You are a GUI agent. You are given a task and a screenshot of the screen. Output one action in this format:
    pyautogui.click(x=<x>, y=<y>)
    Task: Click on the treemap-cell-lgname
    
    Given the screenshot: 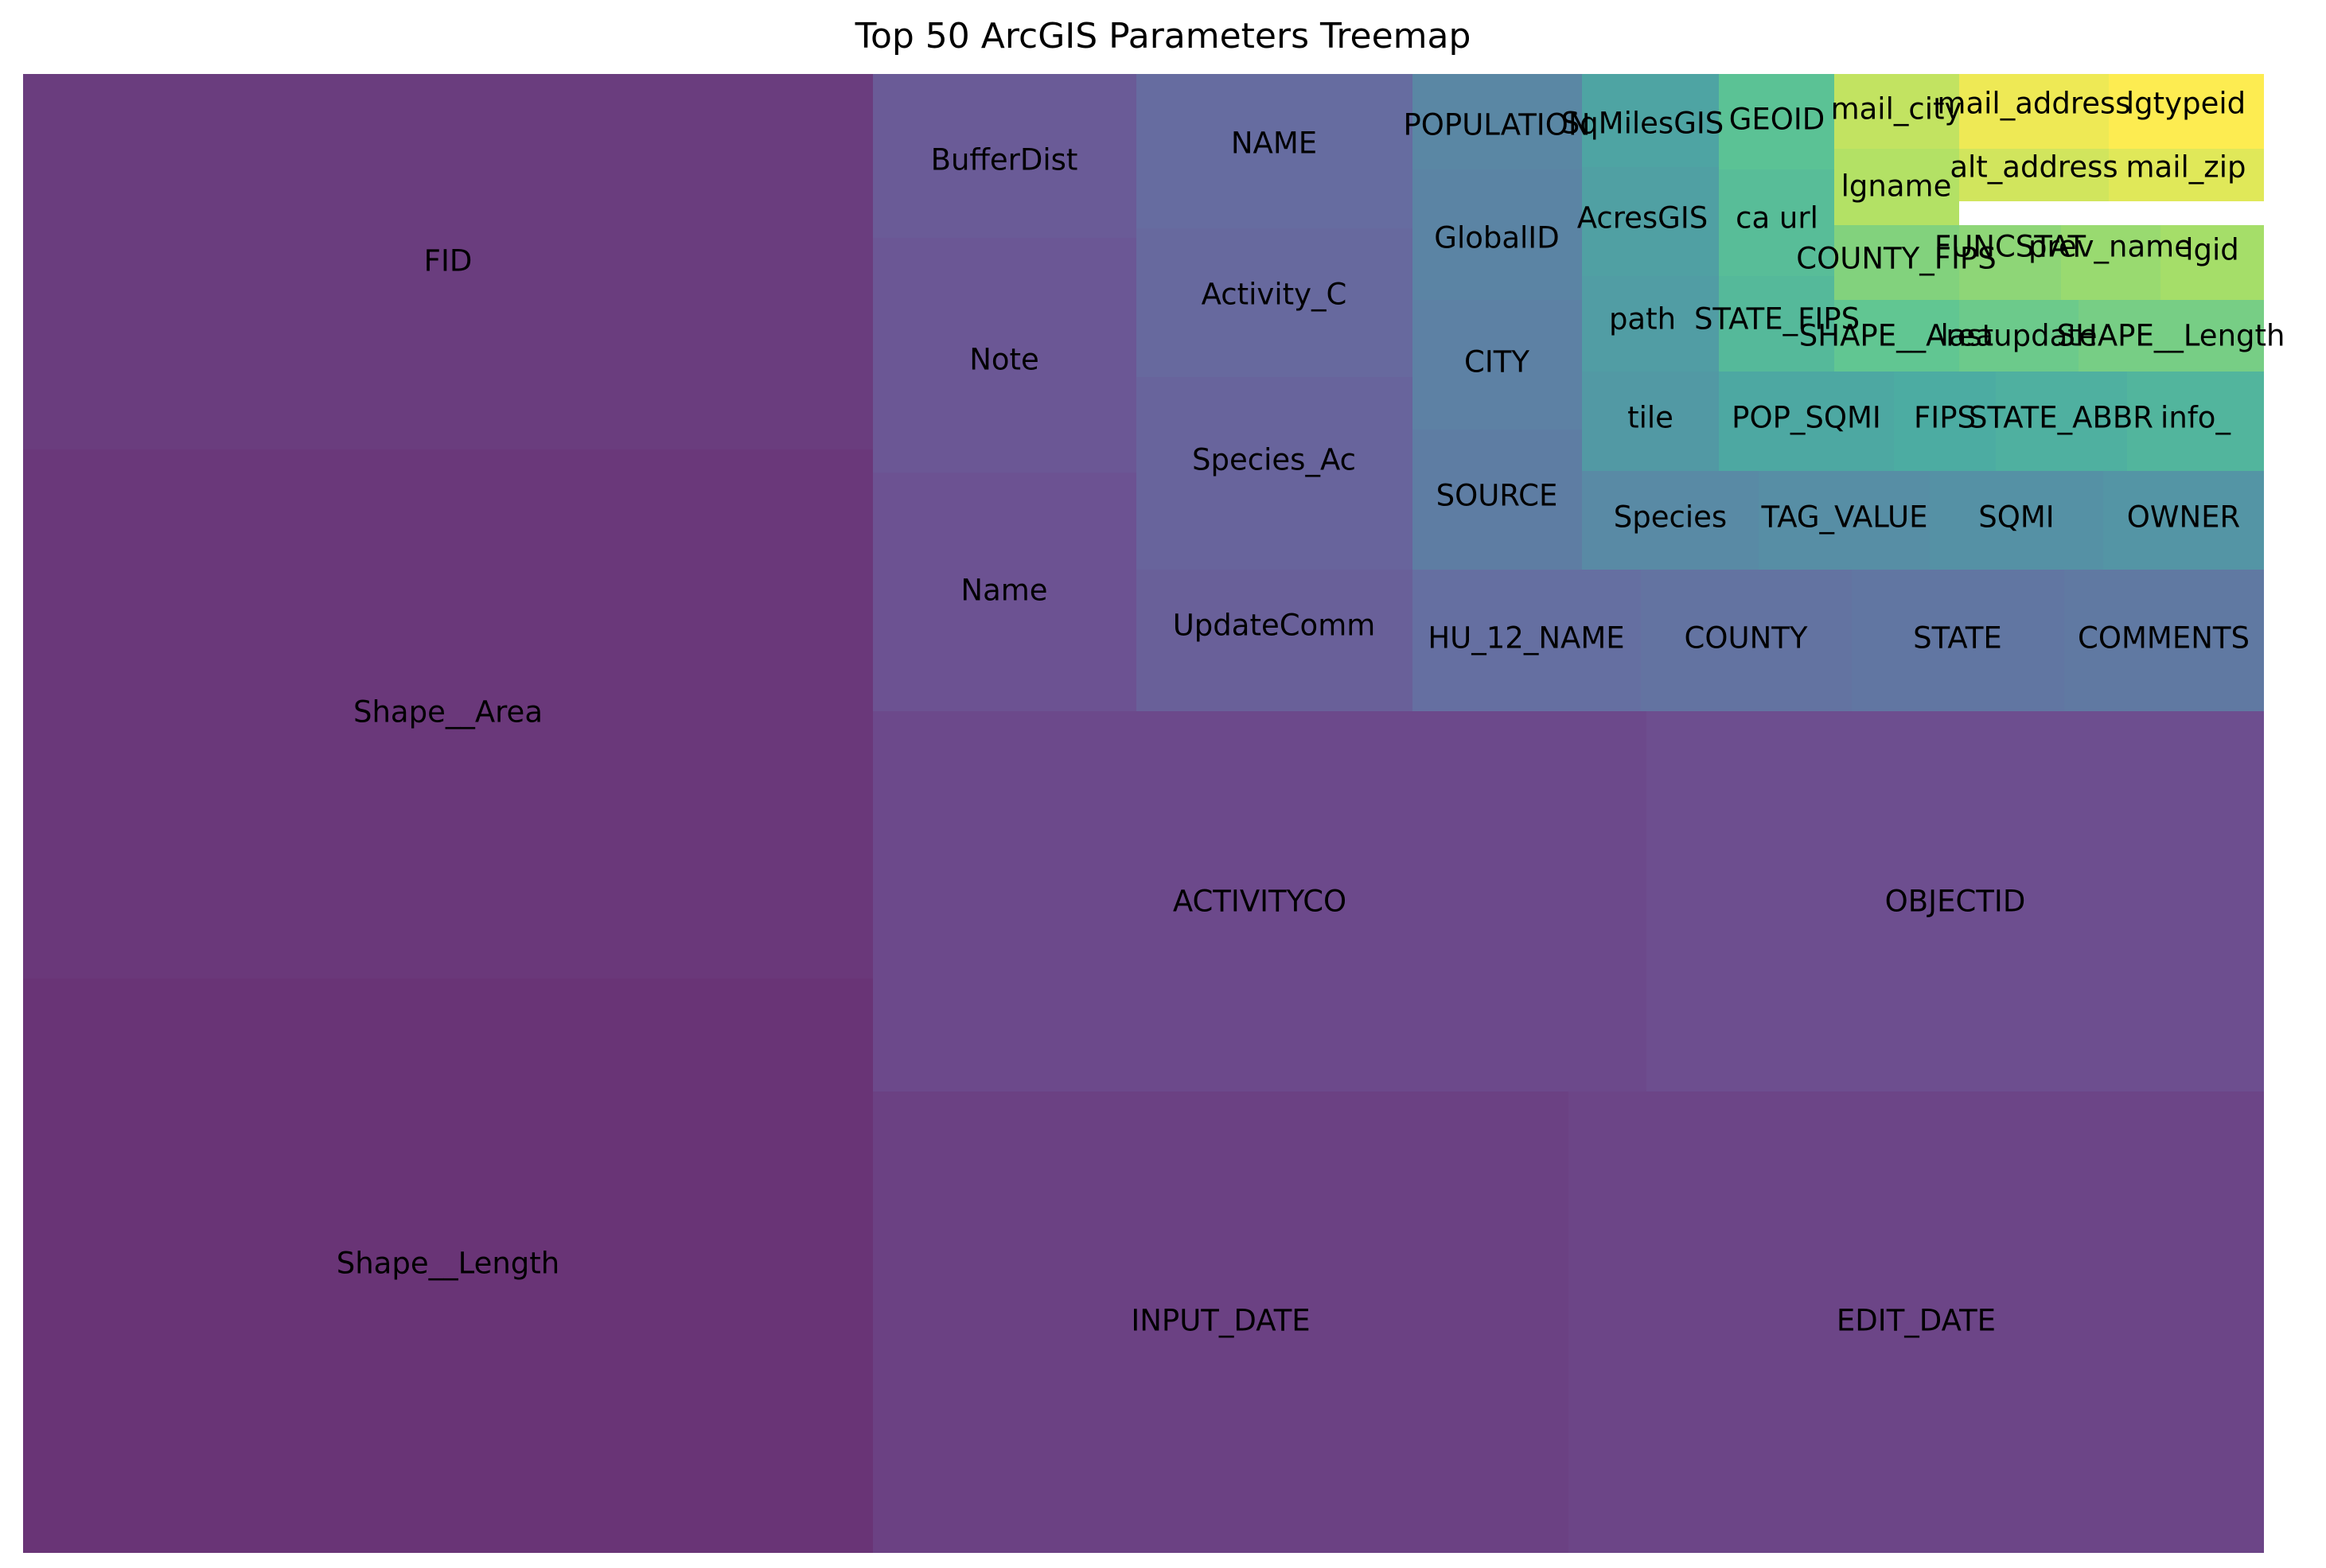 What is the action you would take?
    pyautogui.click(x=1897, y=187)
    